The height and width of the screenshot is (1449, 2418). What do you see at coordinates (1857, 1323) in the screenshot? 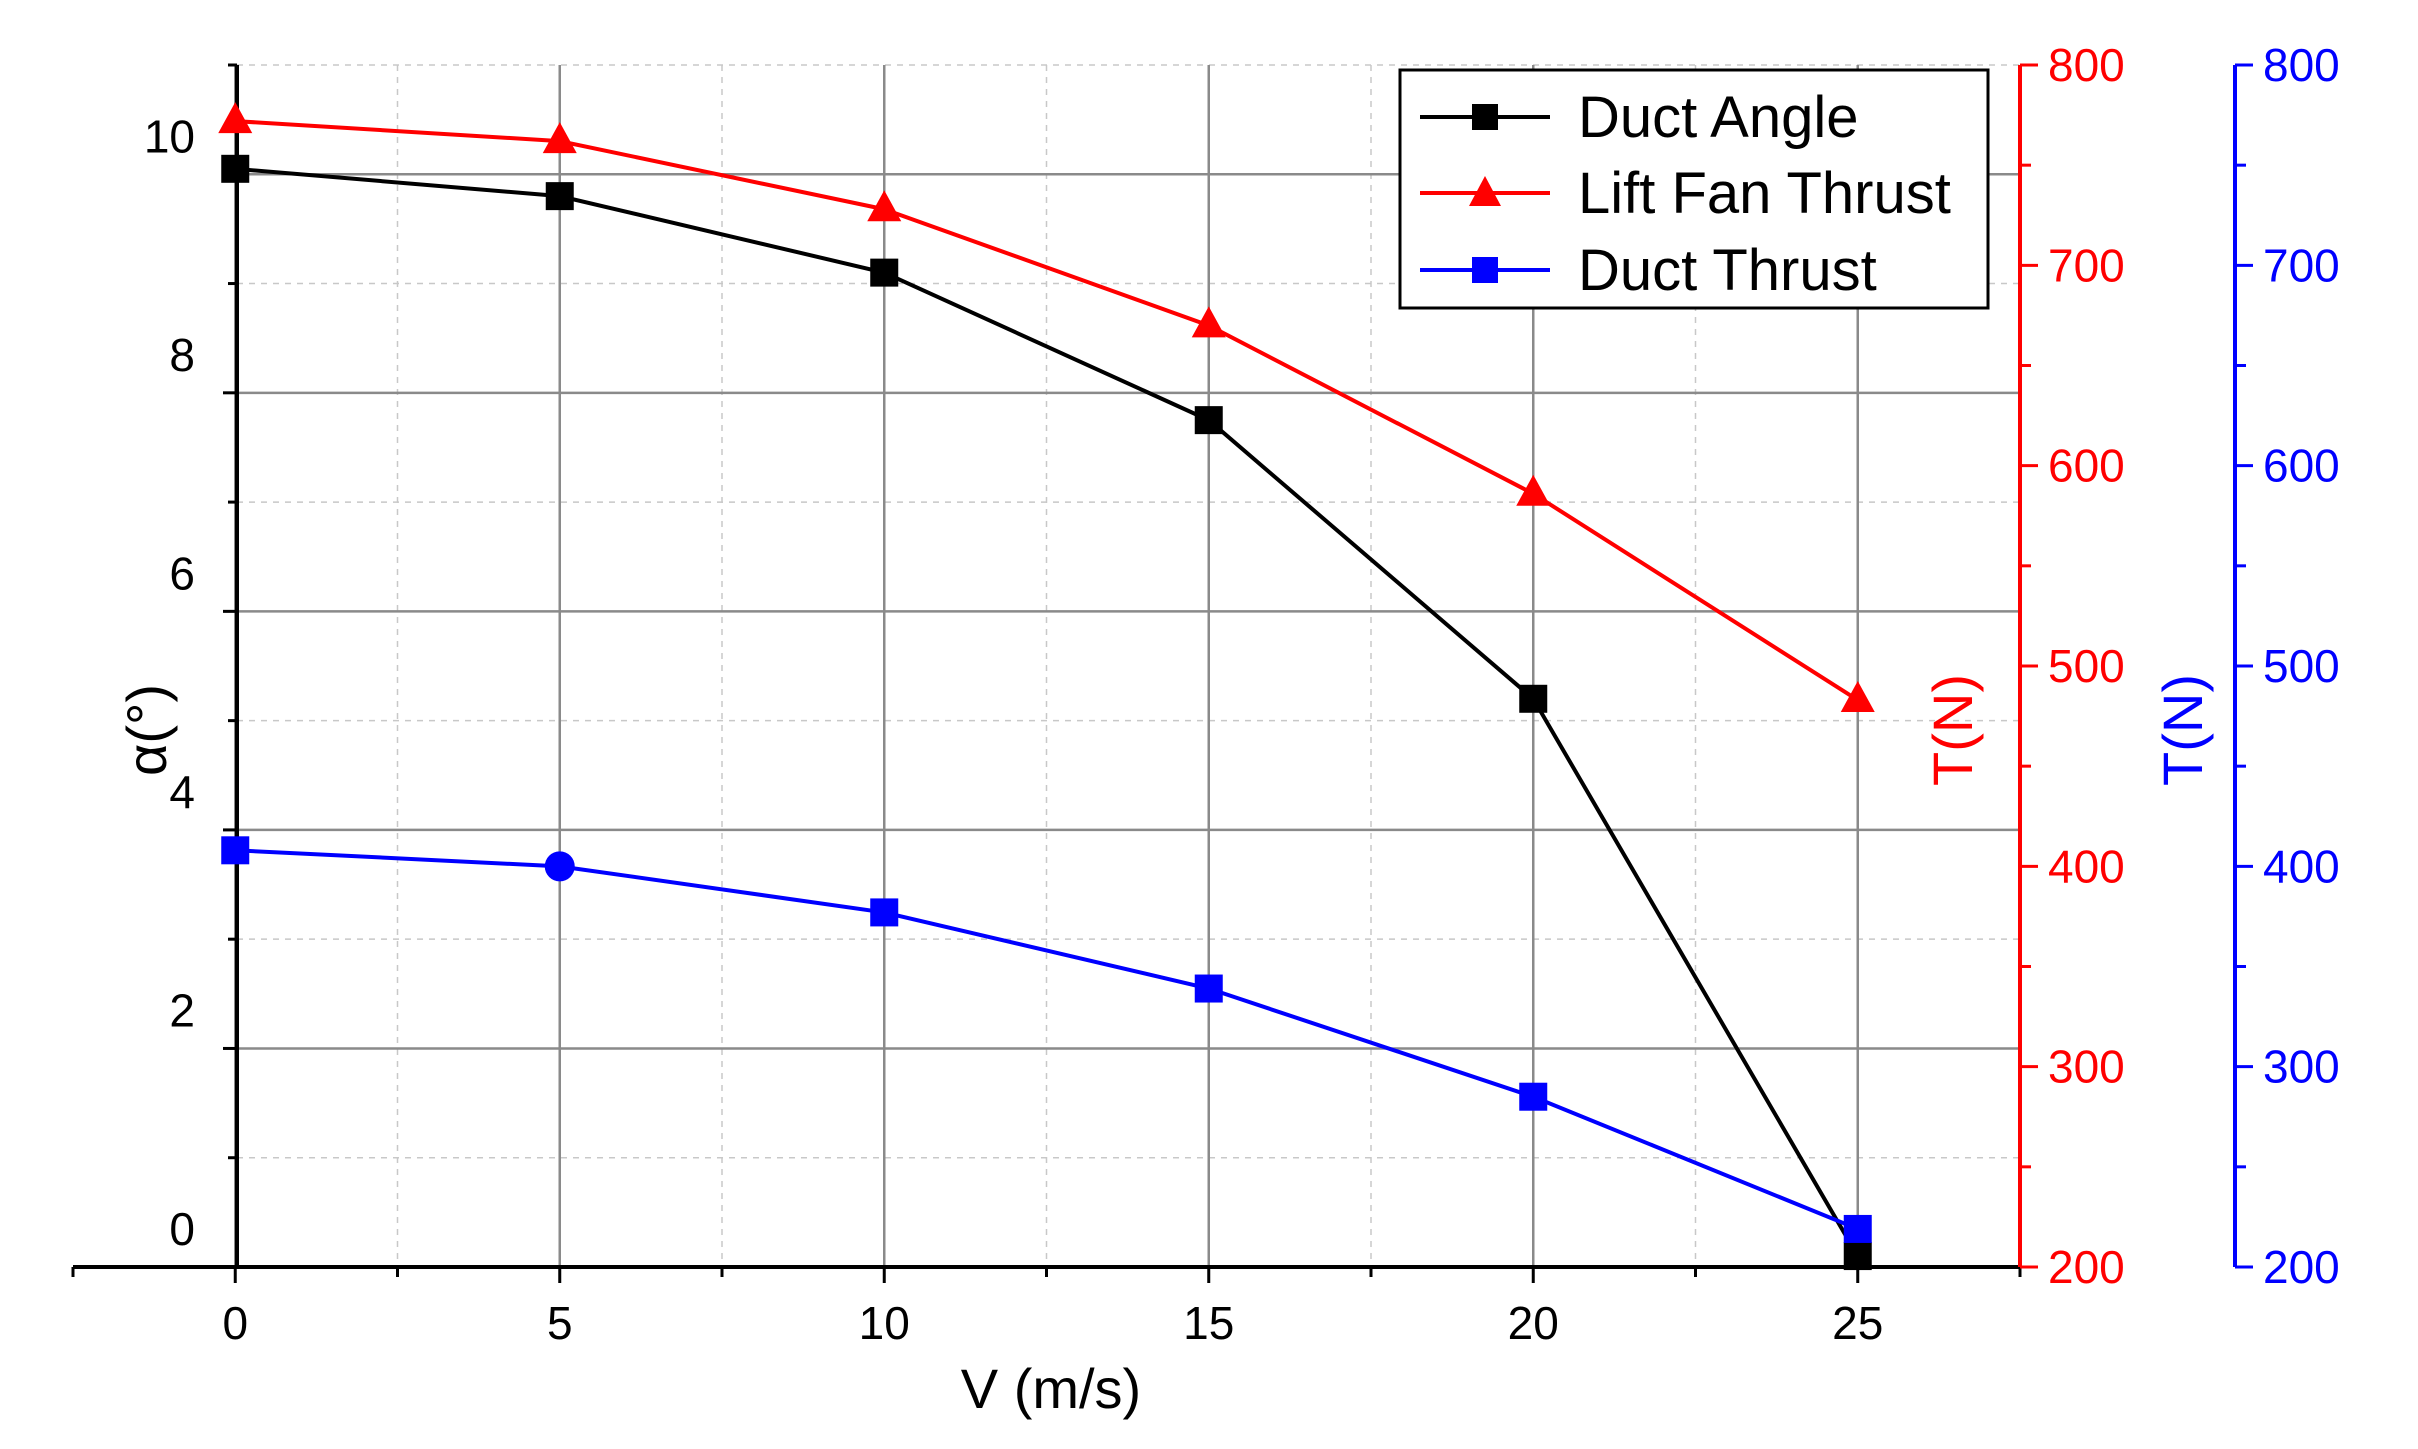
I see `x-tick-label: 25` at bounding box center [1857, 1323].